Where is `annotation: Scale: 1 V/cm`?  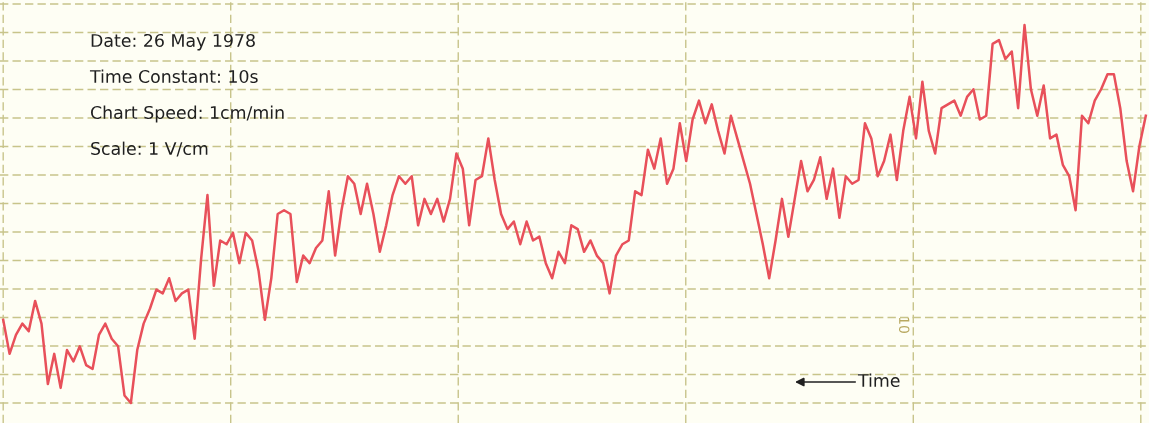
annotation: Scale: 1 V/cm is located at coordinates (149, 149).